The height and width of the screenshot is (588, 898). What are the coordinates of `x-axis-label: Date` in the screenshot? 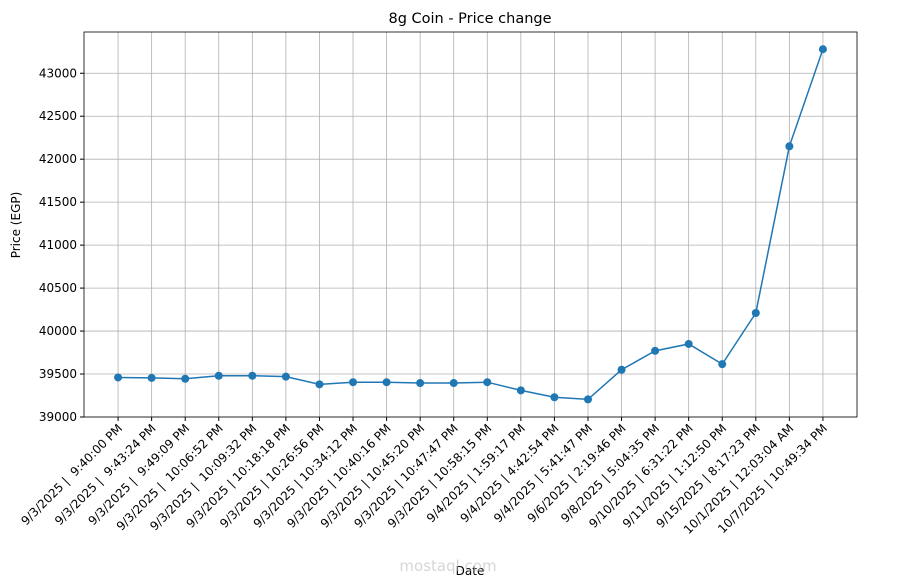 It's located at (470, 571).